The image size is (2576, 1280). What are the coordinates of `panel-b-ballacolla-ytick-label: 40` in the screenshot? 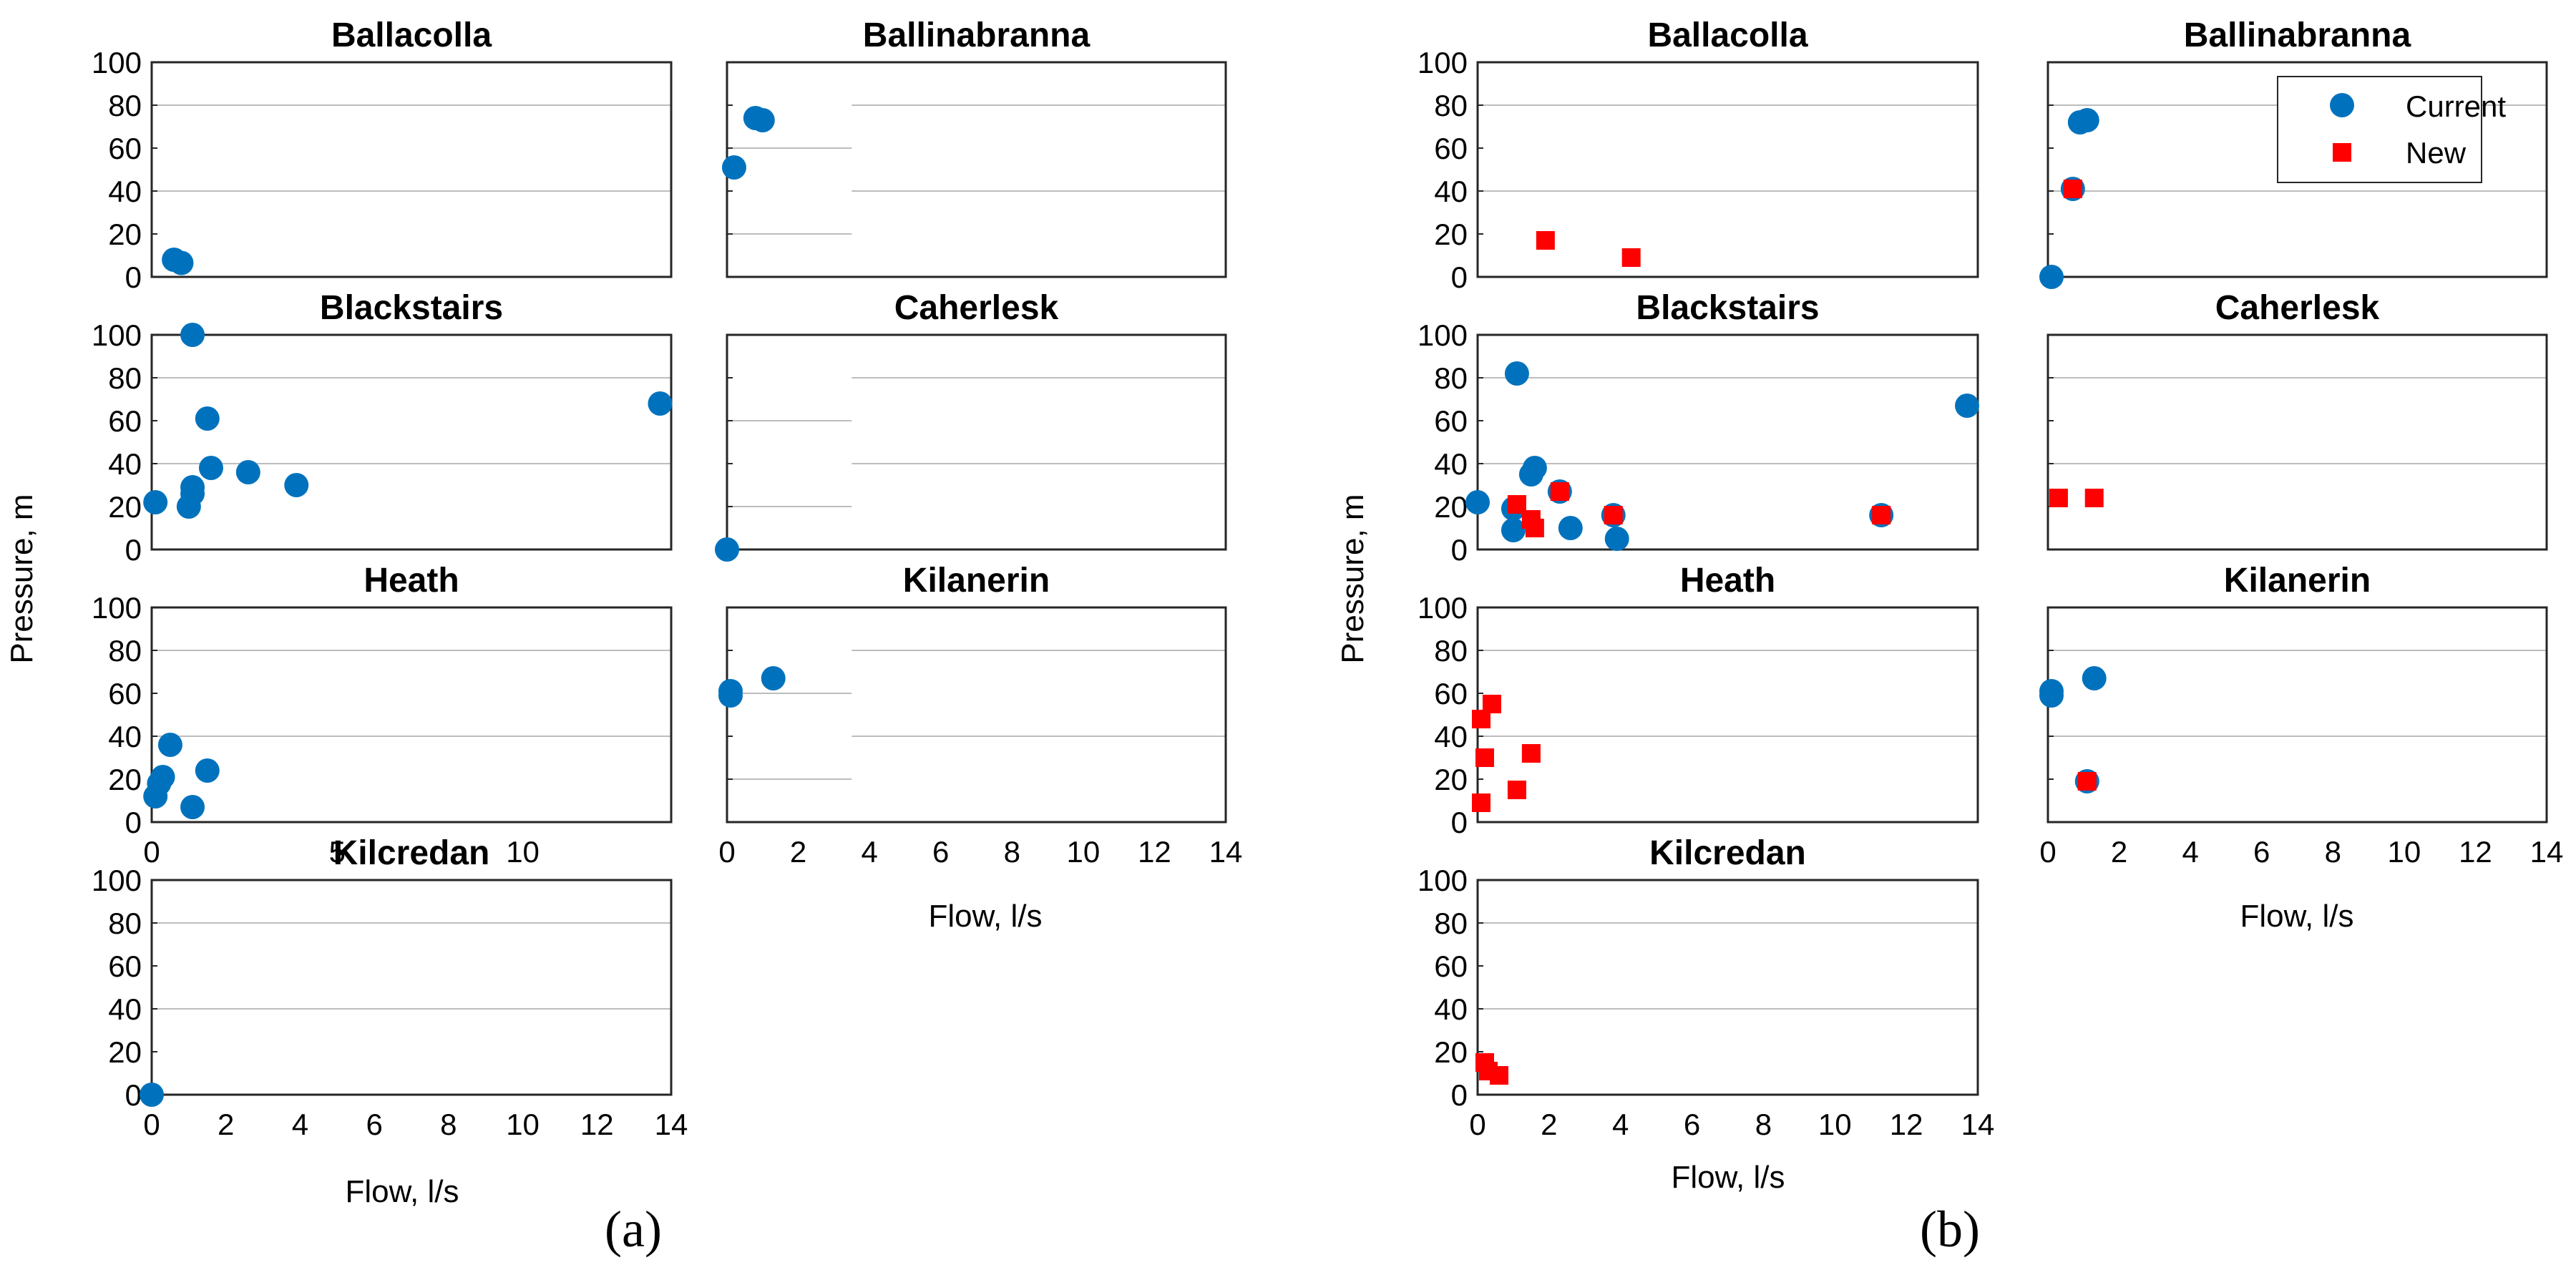 It's located at (1451, 191).